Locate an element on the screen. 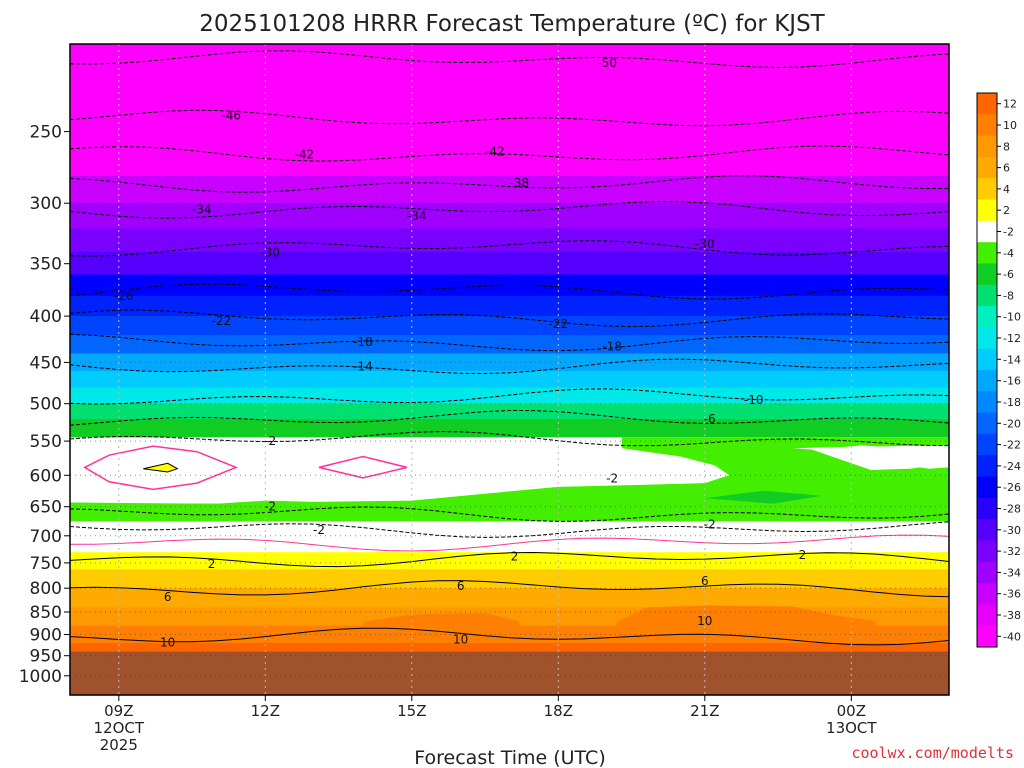 This screenshot has height=768, width=1024. y-tick-label: 950 is located at coordinates (46, 657).